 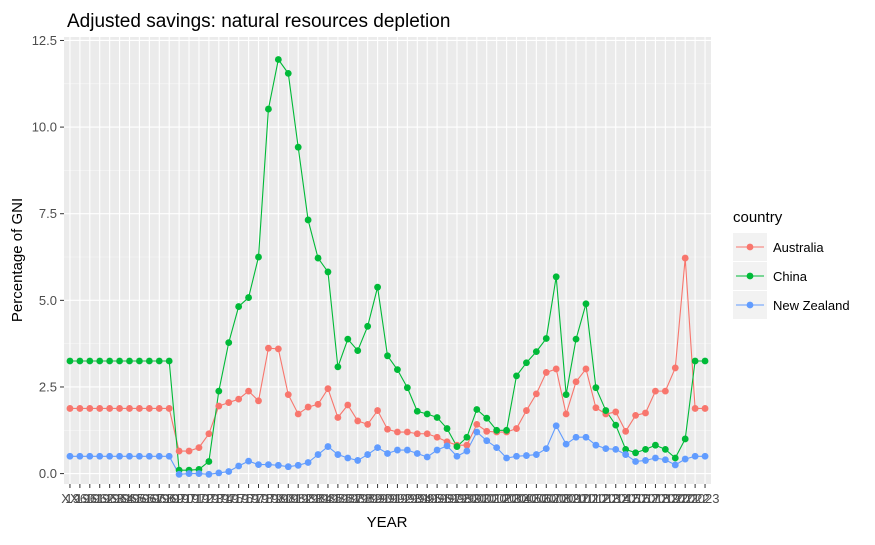 I want to click on x-tick-label: 1977, so click(x=248, y=498).